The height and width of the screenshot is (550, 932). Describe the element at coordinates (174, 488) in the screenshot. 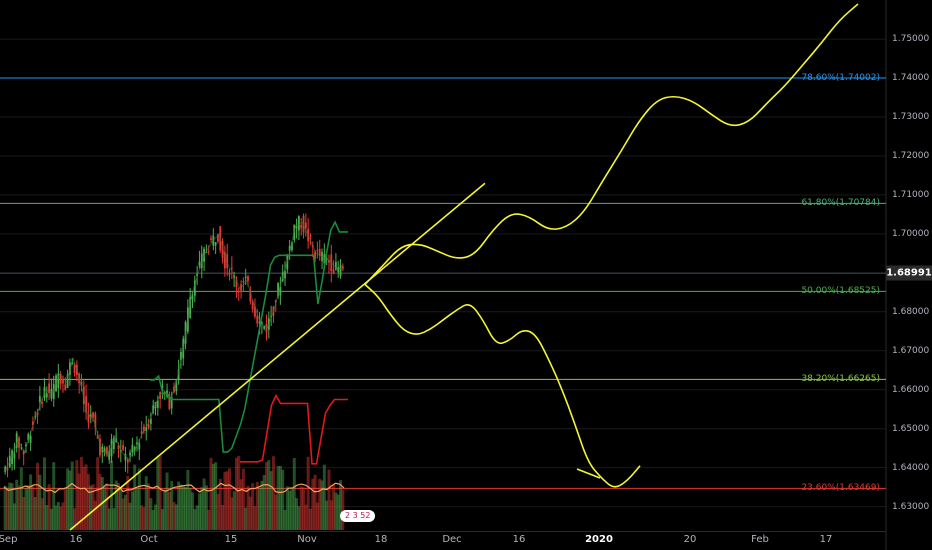

I see `volume-ma-line` at that location.